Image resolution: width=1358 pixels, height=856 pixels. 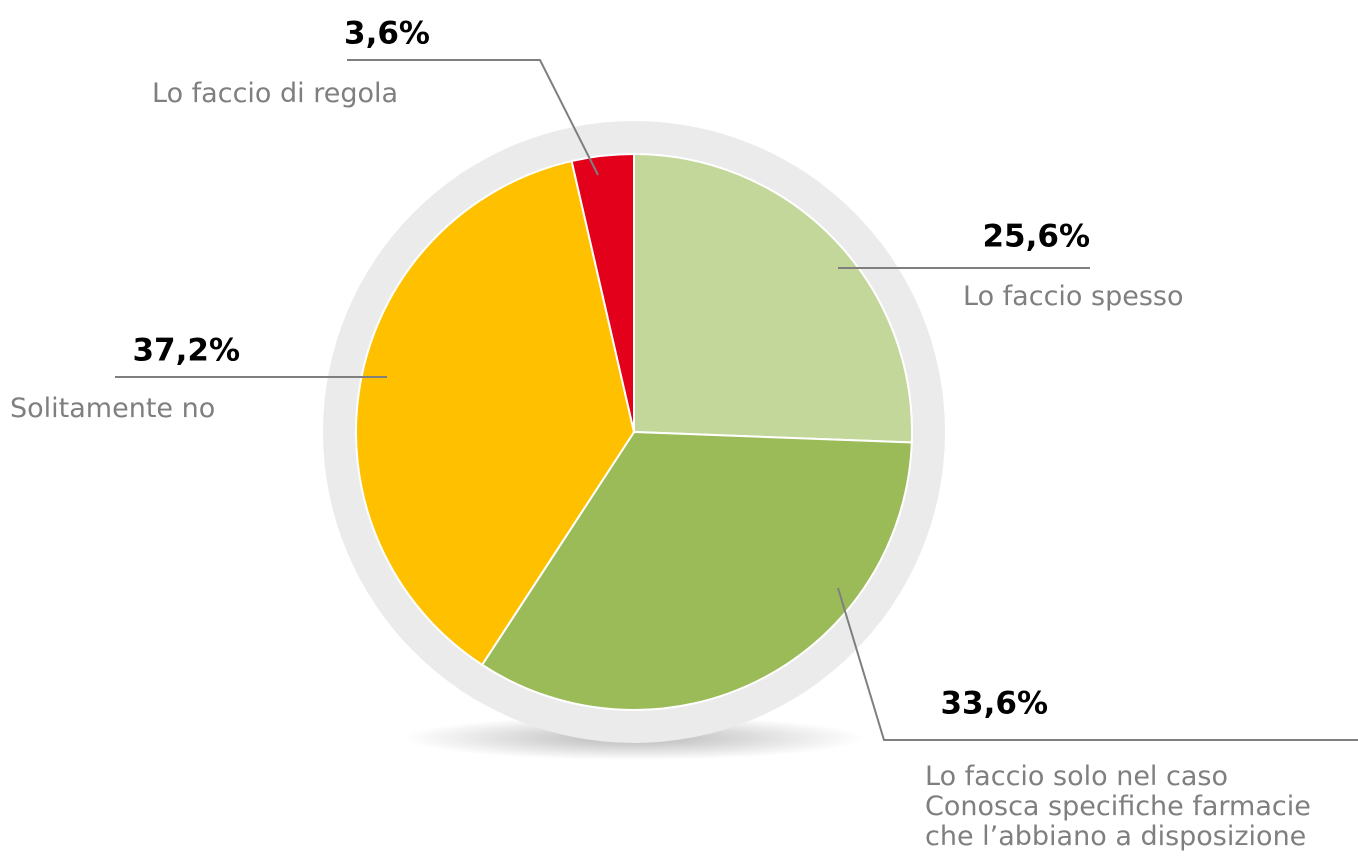 What do you see at coordinates (113, 408) in the screenshot?
I see `category-label: Solitamente no` at bounding box center [113, 408].